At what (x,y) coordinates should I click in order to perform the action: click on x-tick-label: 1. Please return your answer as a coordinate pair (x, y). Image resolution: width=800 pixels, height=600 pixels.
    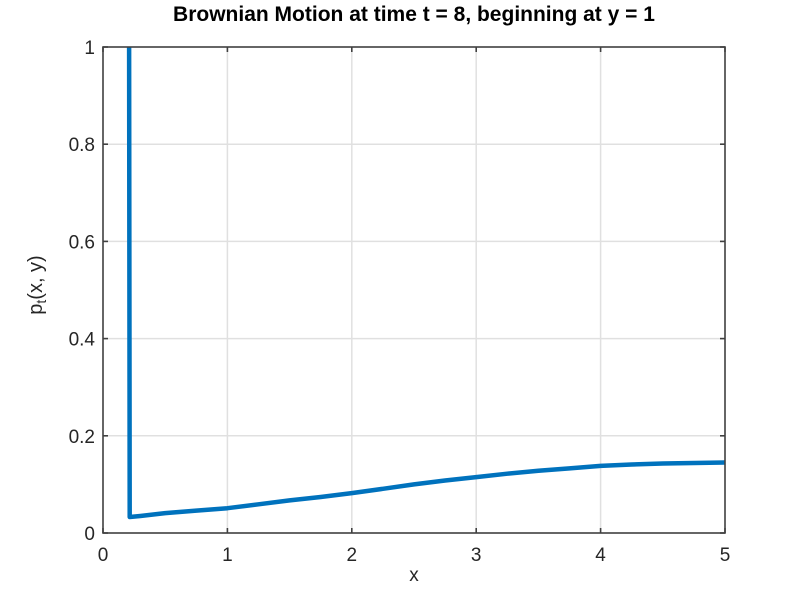
    Looking at the image, I should click on (227, 555).